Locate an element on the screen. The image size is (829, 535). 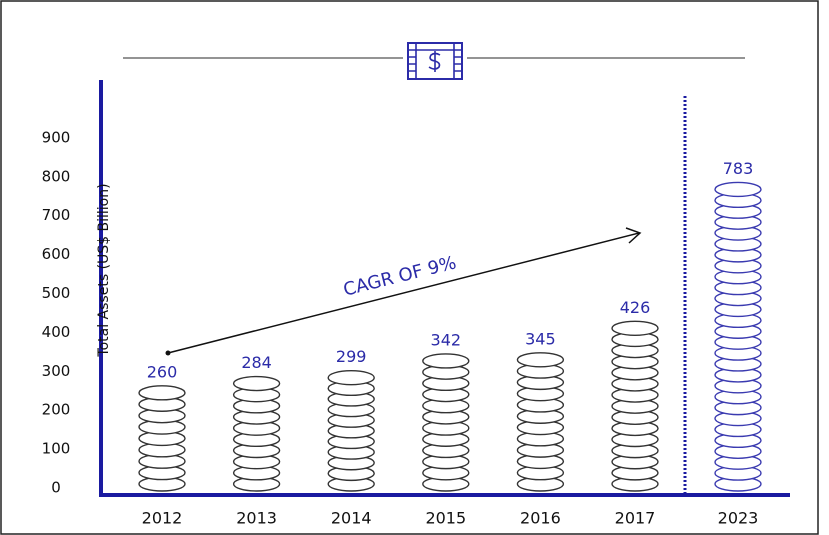
y-tick-label: 800 is located at coordinates (56, 176).